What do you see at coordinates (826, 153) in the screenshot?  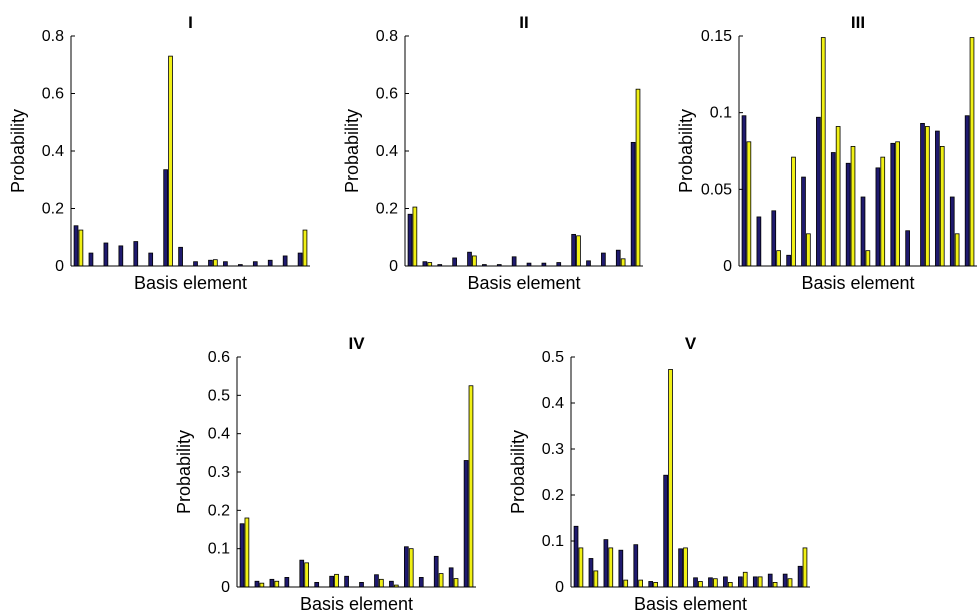 I see `panel-3: 0 0.05 0.1 0.15 III Basis element Probability` at bounding box center [826, 153].